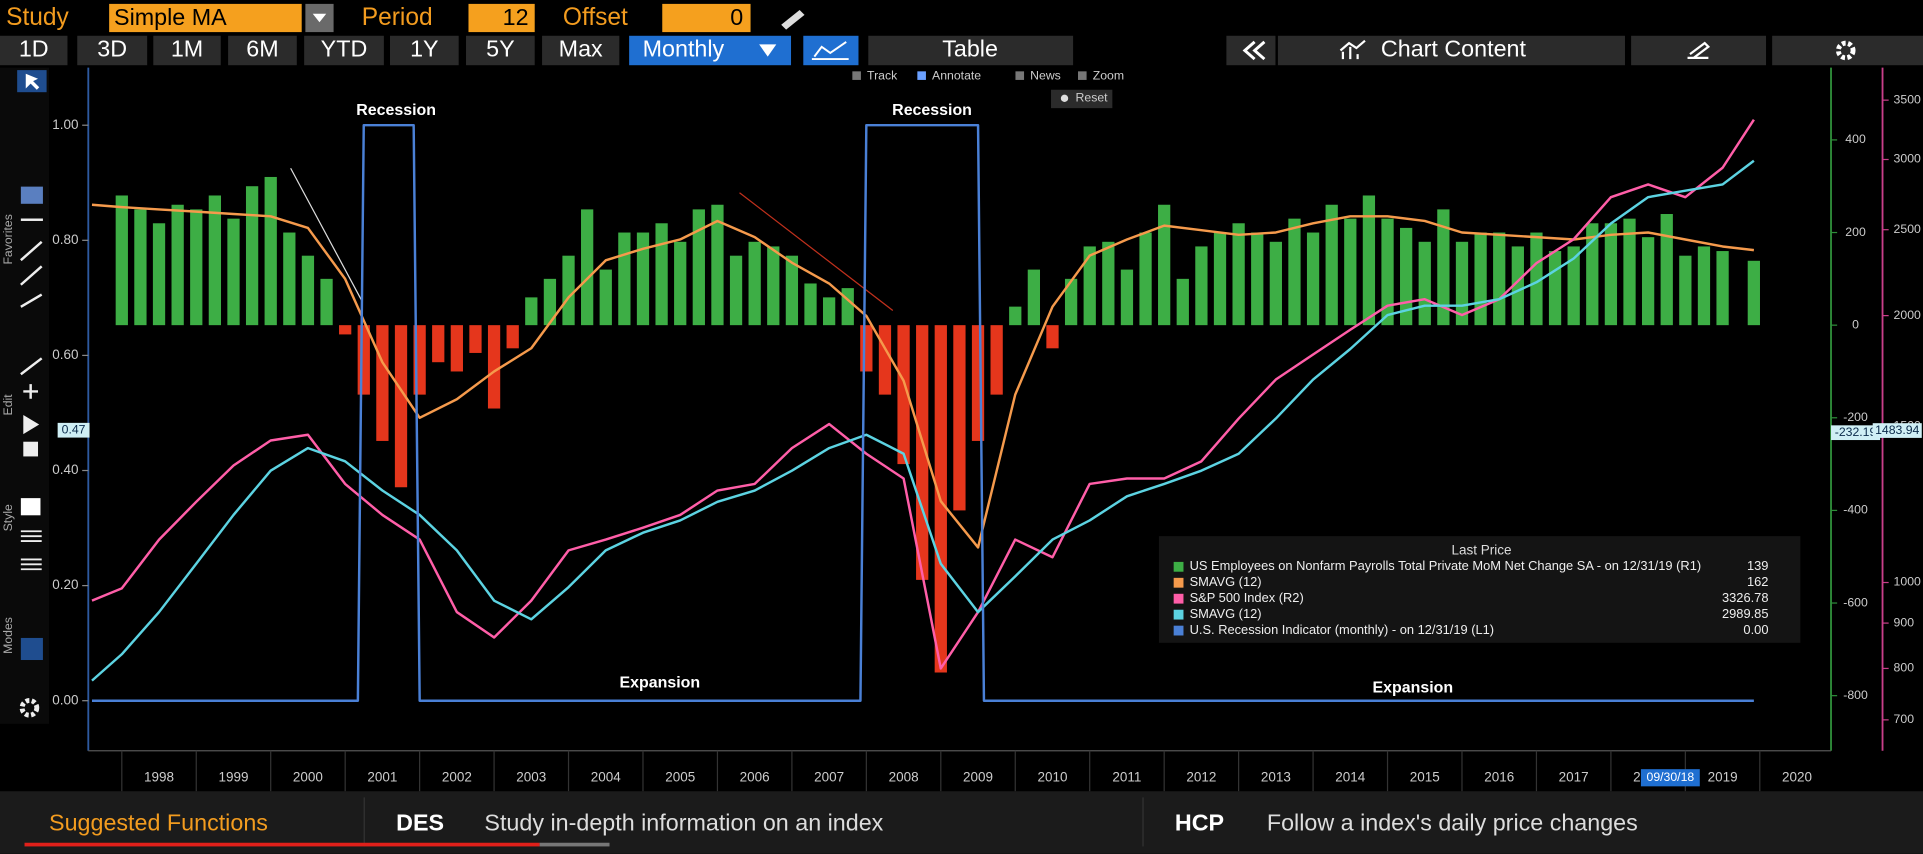  Describe the element at coordinates (768, 50) in the screenshot. I see `frequency-arrow` at that location.